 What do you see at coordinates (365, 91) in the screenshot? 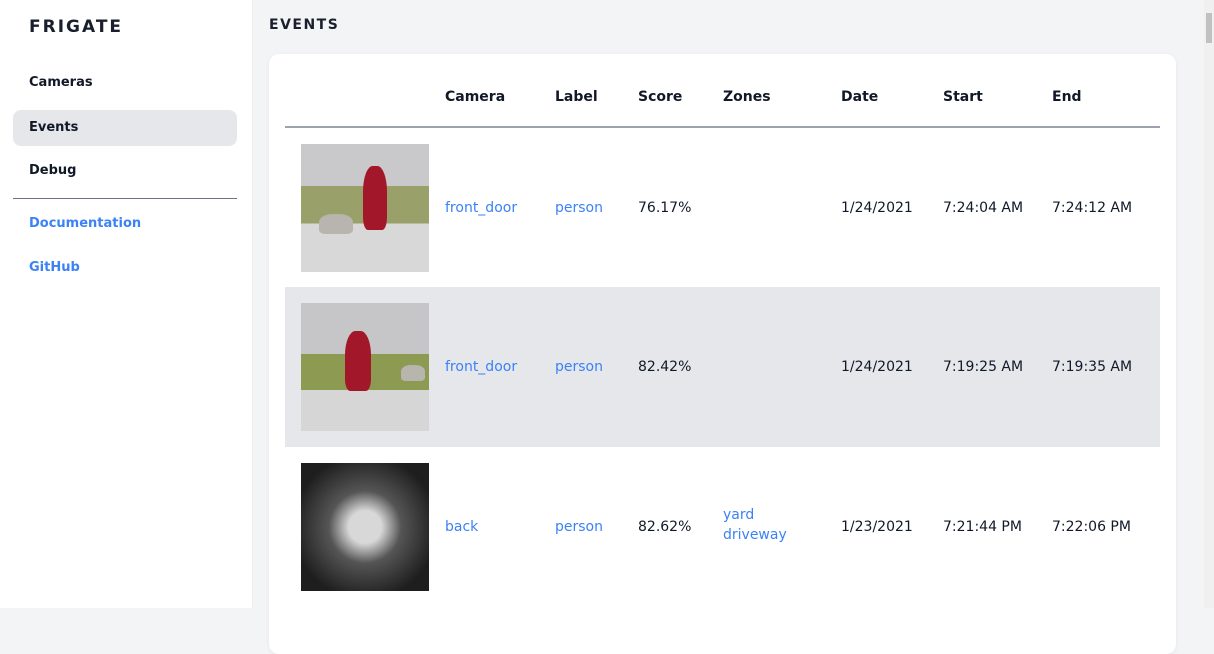
I see `header-thumbnail` at bounding box center [365, 91].